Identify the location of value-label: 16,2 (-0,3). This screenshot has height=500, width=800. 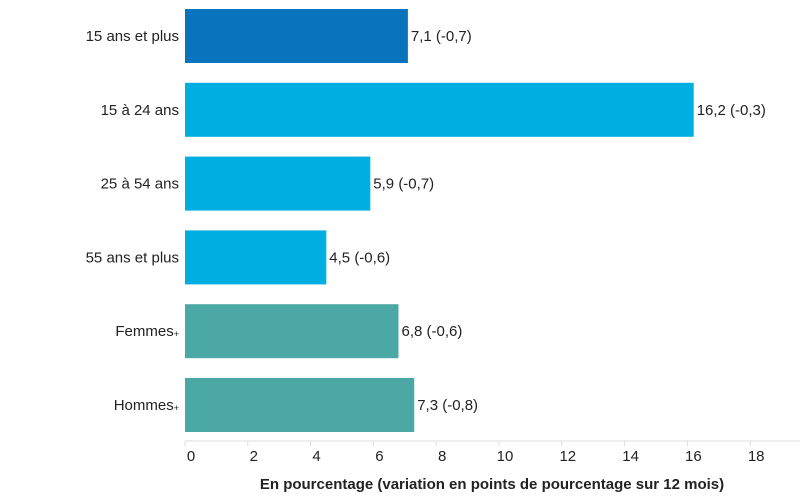
(731, 110).